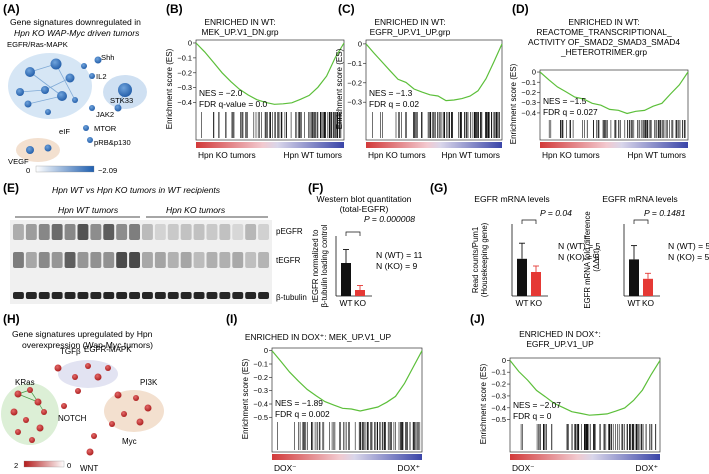 The height and width of the screenshot is (474, 709). What do you see at coordinates (289, 231) in the screenshot?
I see `band-label-pegfr: pEGFR` at bounding box center [289, 231].